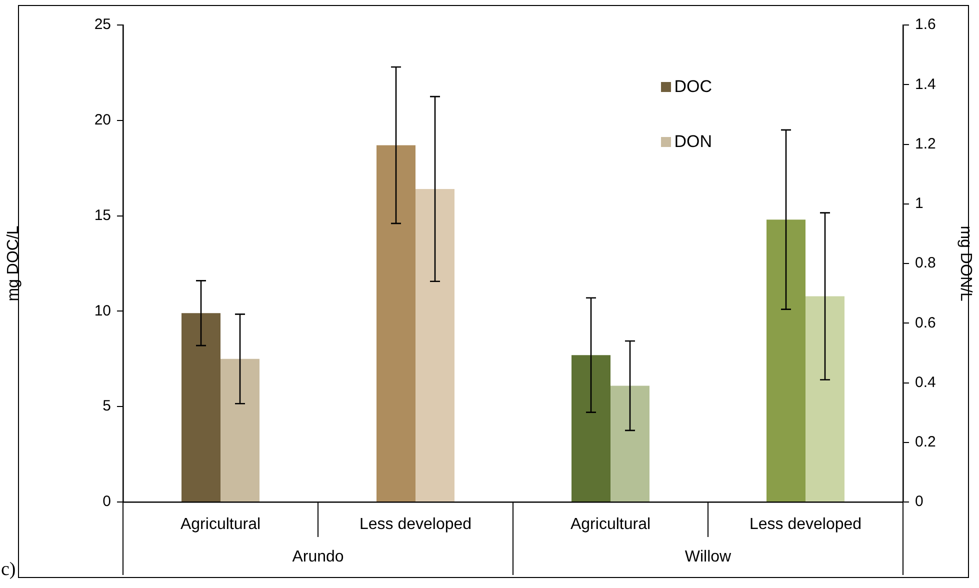 This screenshot has height=588, width=979. I want to click on y2-tick-label: 0, so click(919, 501).